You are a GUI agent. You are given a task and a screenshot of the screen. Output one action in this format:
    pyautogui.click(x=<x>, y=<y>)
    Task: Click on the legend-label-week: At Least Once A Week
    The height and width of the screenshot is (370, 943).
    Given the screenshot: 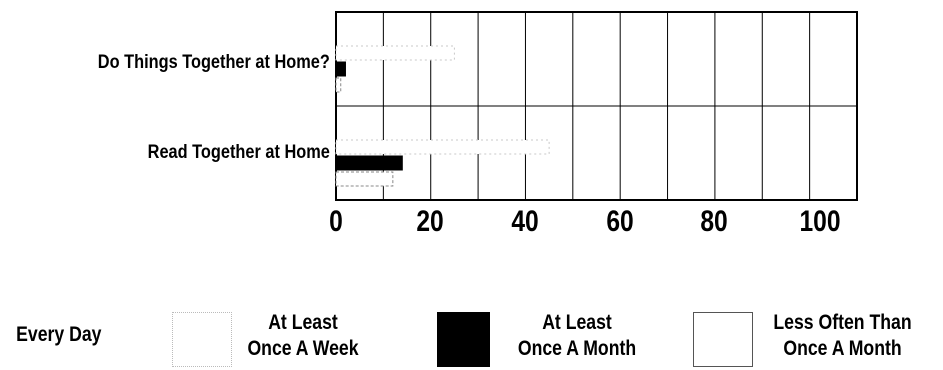 What is the action you would take?
    pyautogui.click(x=303, y=336)
    